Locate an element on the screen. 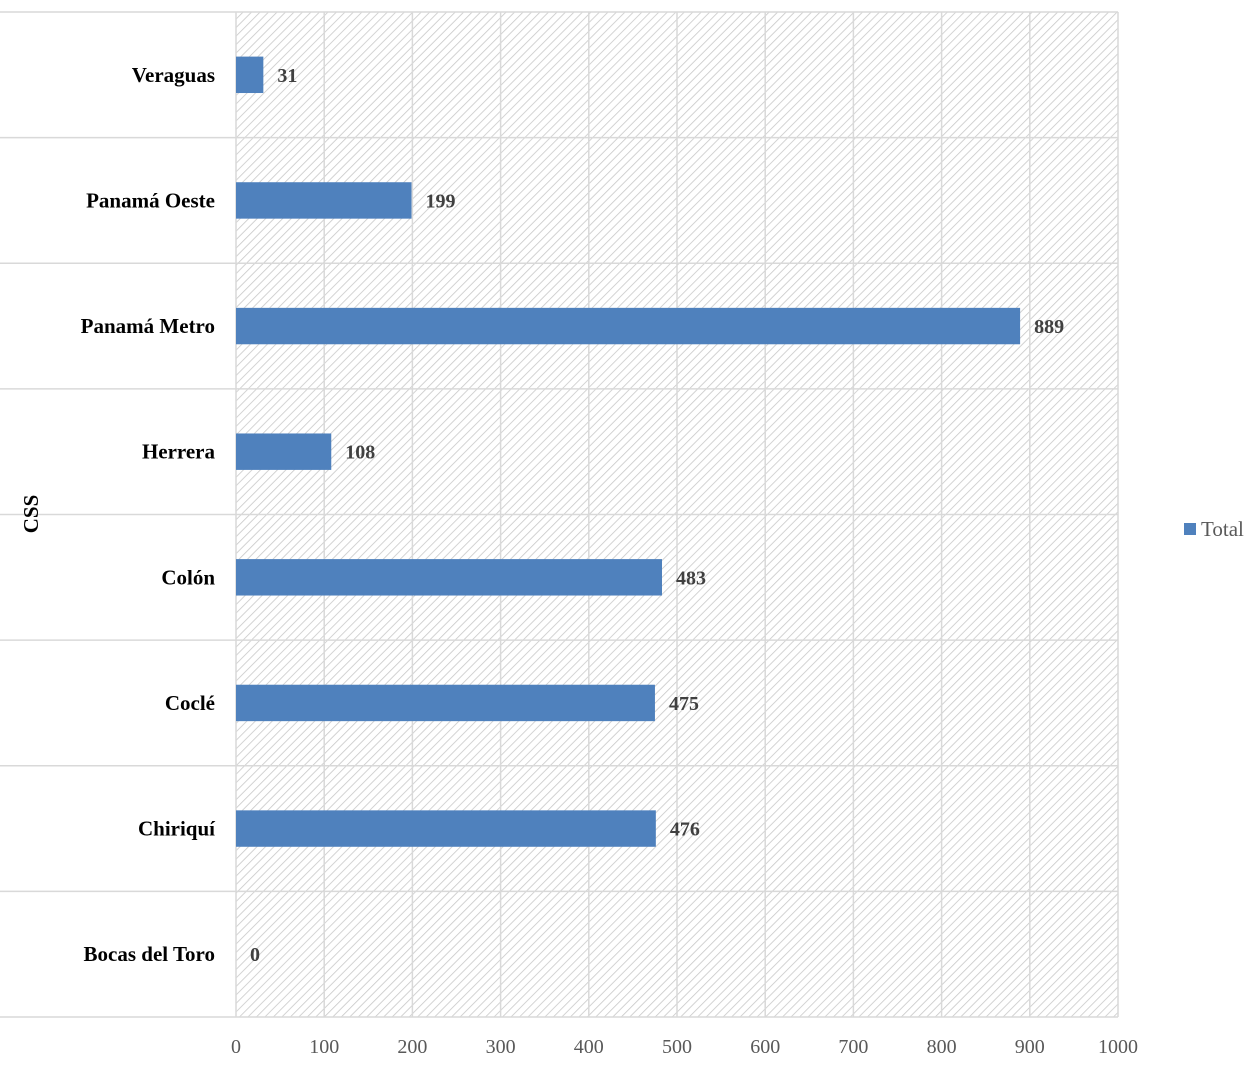 The image size is (1256, 1072). category-label-4: Herrera is located at coordinates (179, 452).